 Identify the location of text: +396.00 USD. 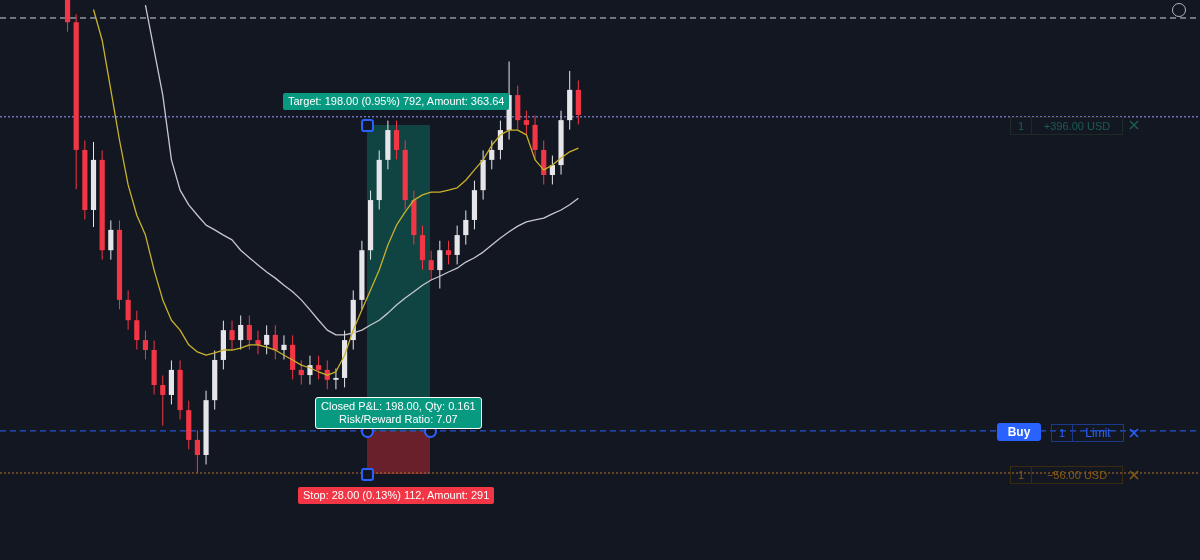
(1077, 126).